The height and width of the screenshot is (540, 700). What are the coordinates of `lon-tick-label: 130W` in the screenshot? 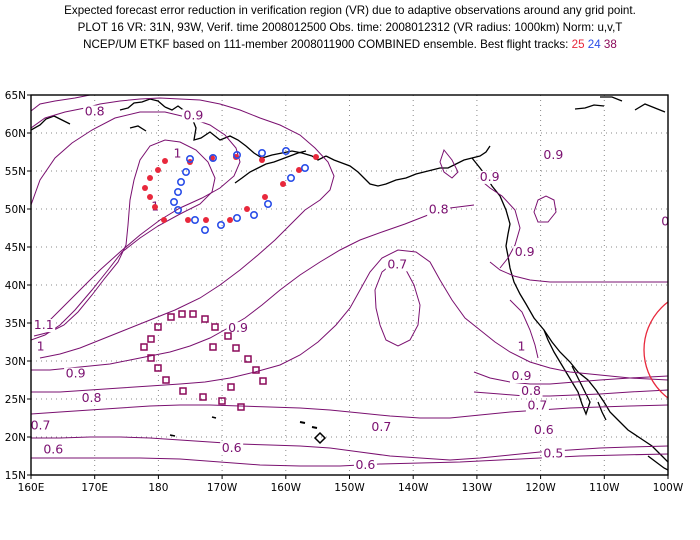 It's located at (477, 488).